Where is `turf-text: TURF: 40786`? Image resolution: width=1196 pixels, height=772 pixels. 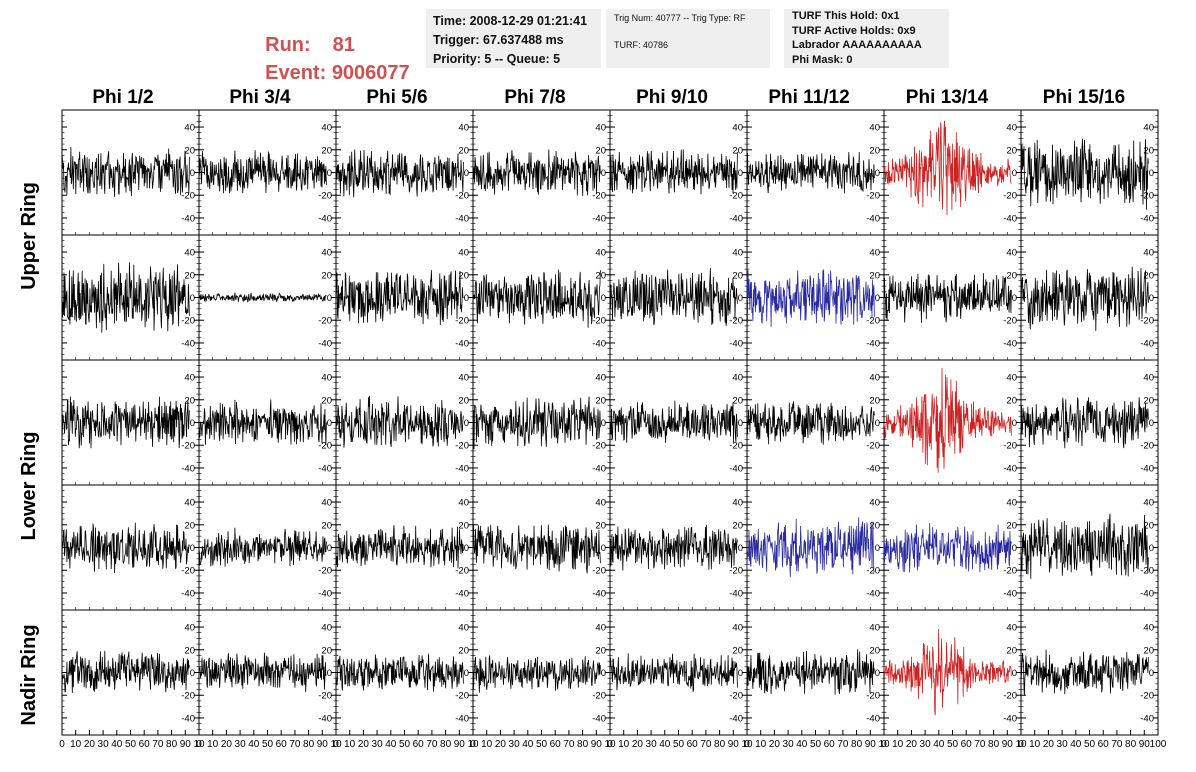
turf-text: TURF: 40786 is located at coordinates (641, 45).